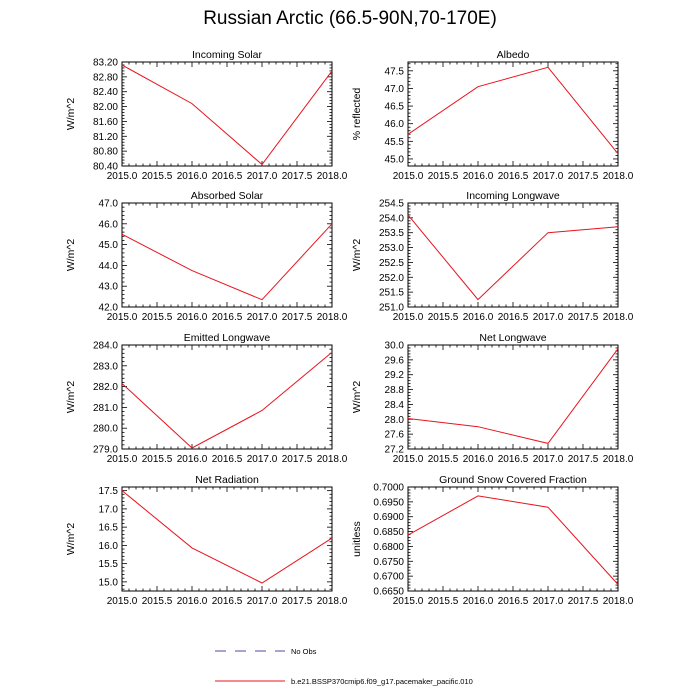  What do you see at coordinates (105, 450) in the screenshot?
I see `y-tick-label: 279.0` at bounding box center [105, 450].